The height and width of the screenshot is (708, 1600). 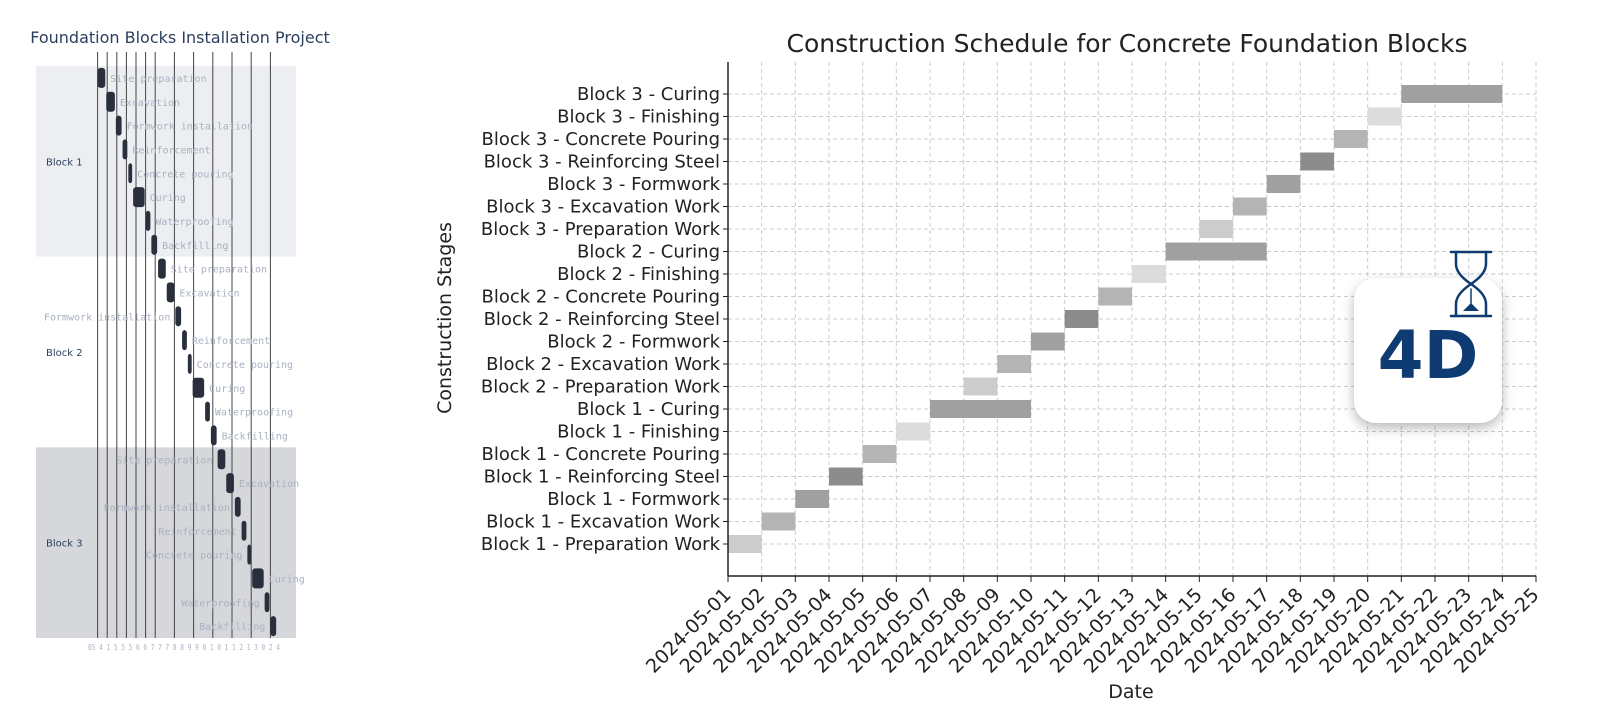 I want to click on y-tick-label: Block 2 - Excavation Work, so click(x=603, y=364).